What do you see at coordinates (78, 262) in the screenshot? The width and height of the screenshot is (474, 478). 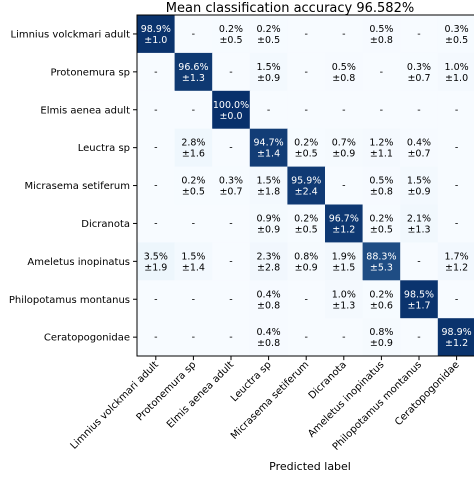 I see `y-tick-label: Ameletus inopinatus` at bounding box center [78, 262].